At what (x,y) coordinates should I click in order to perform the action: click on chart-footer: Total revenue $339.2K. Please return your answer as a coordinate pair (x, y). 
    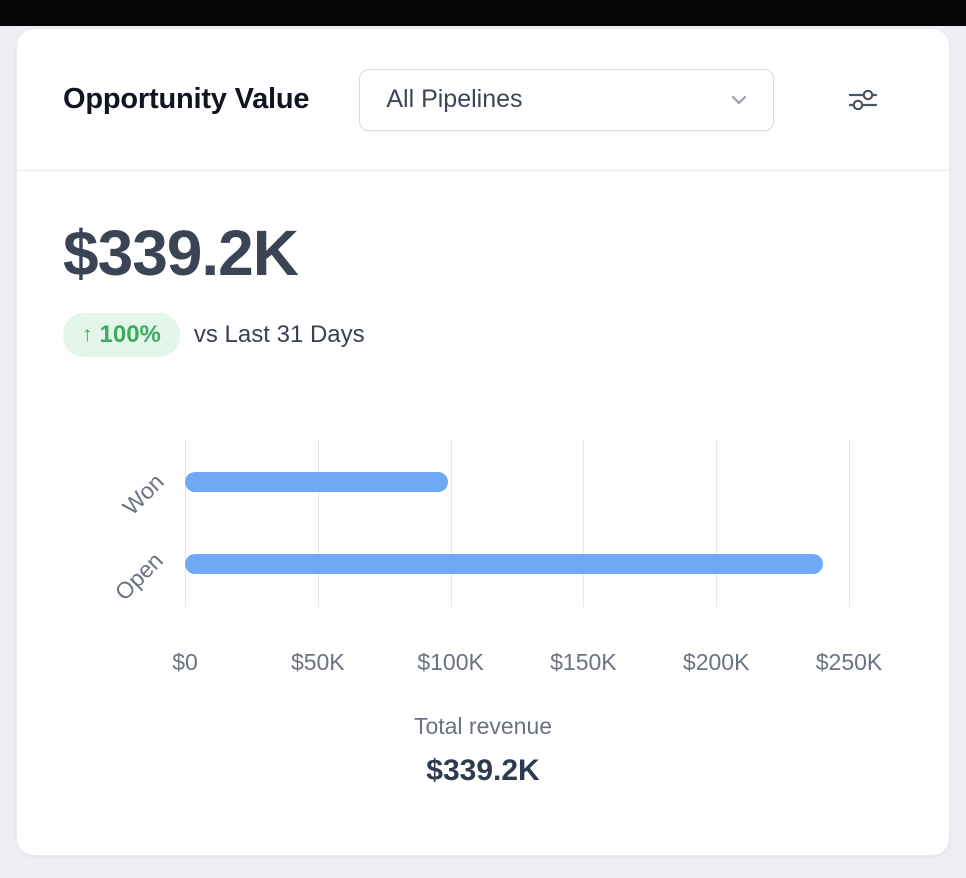
    Looking at the image, I should click on (483, 750).